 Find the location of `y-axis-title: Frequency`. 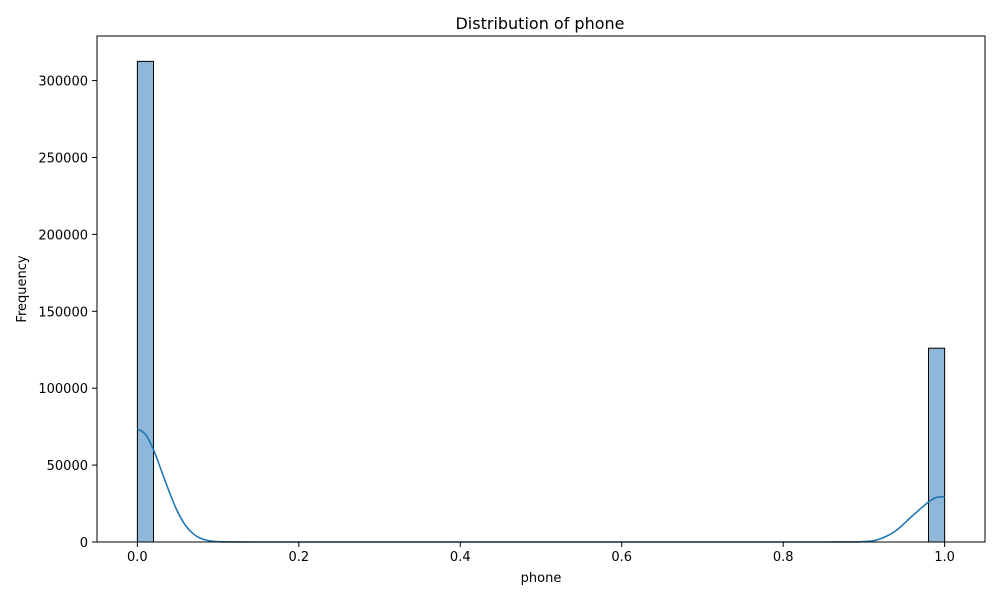

y-axis-title: Frequency is located at coordinates (22, 288).